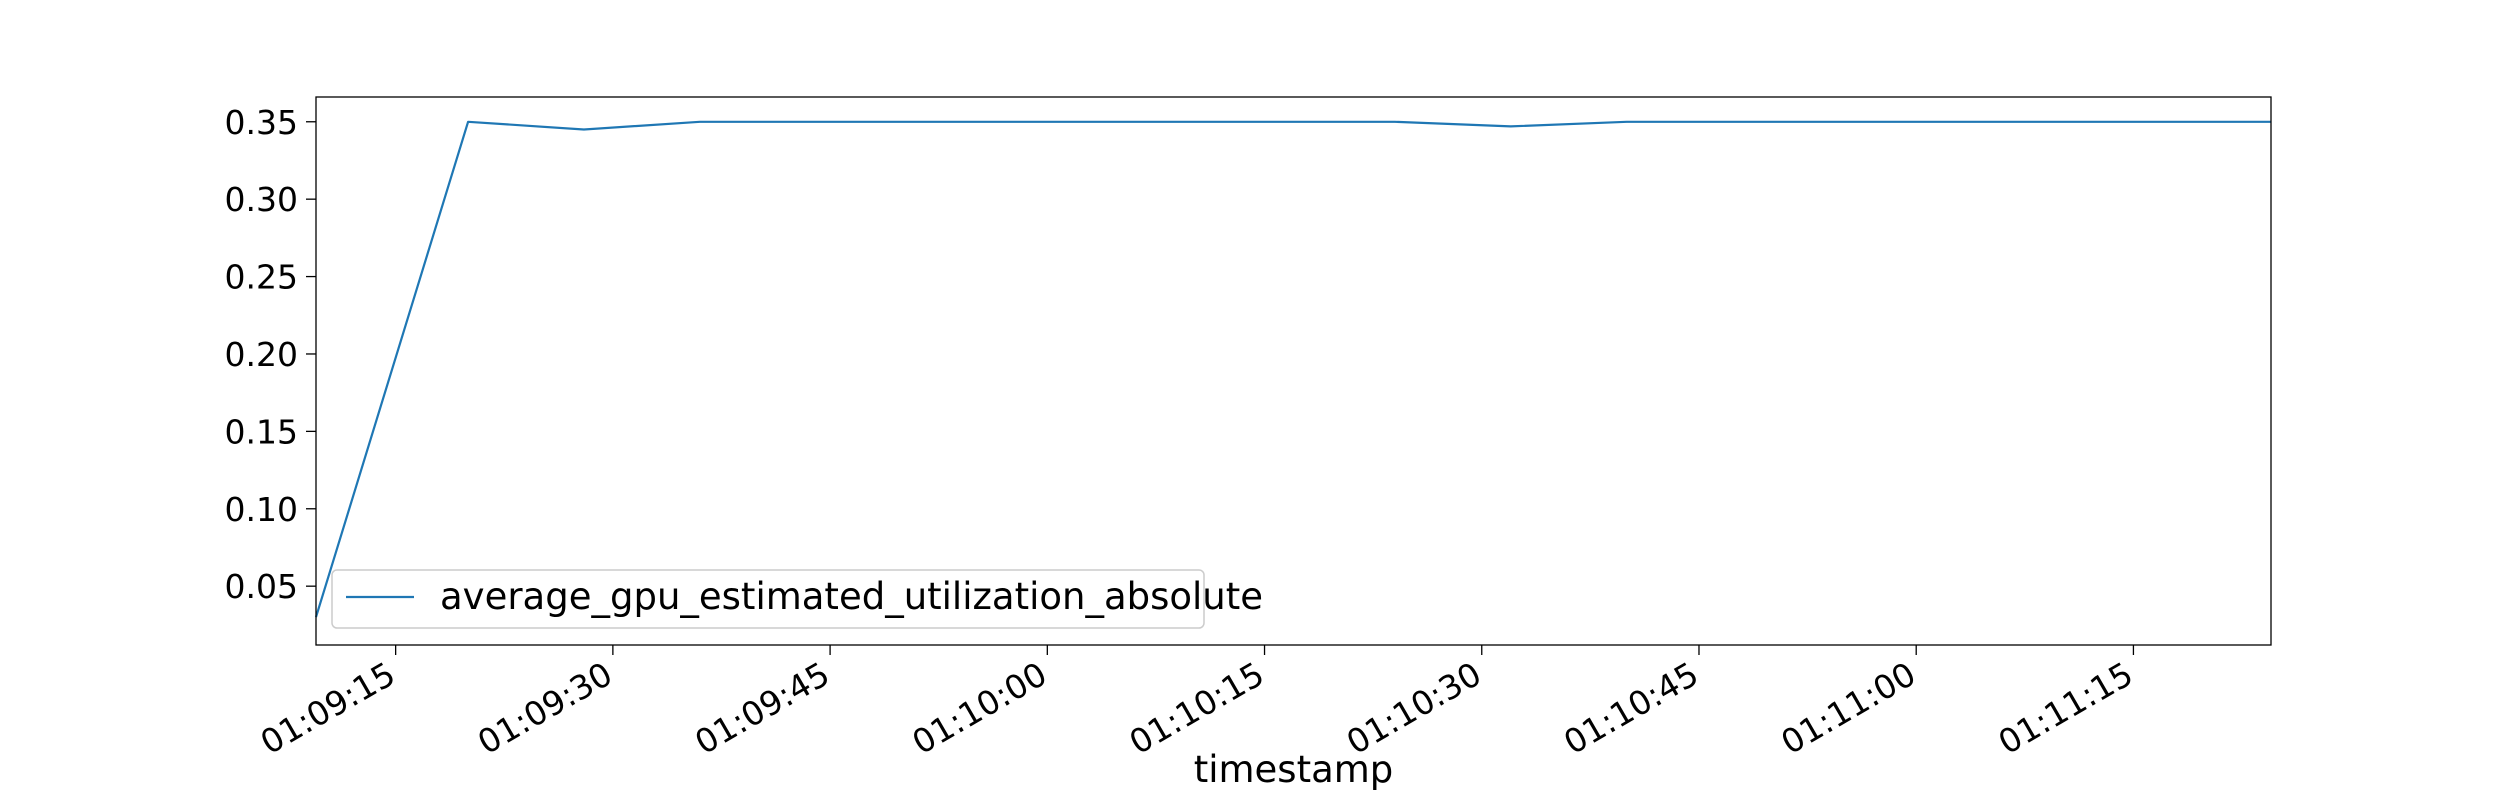 The image size is (2500, 800). Describe the element at coordinates (328, 708) in the screenshot. I see `x-tick-label: 01:09:15` at that location.